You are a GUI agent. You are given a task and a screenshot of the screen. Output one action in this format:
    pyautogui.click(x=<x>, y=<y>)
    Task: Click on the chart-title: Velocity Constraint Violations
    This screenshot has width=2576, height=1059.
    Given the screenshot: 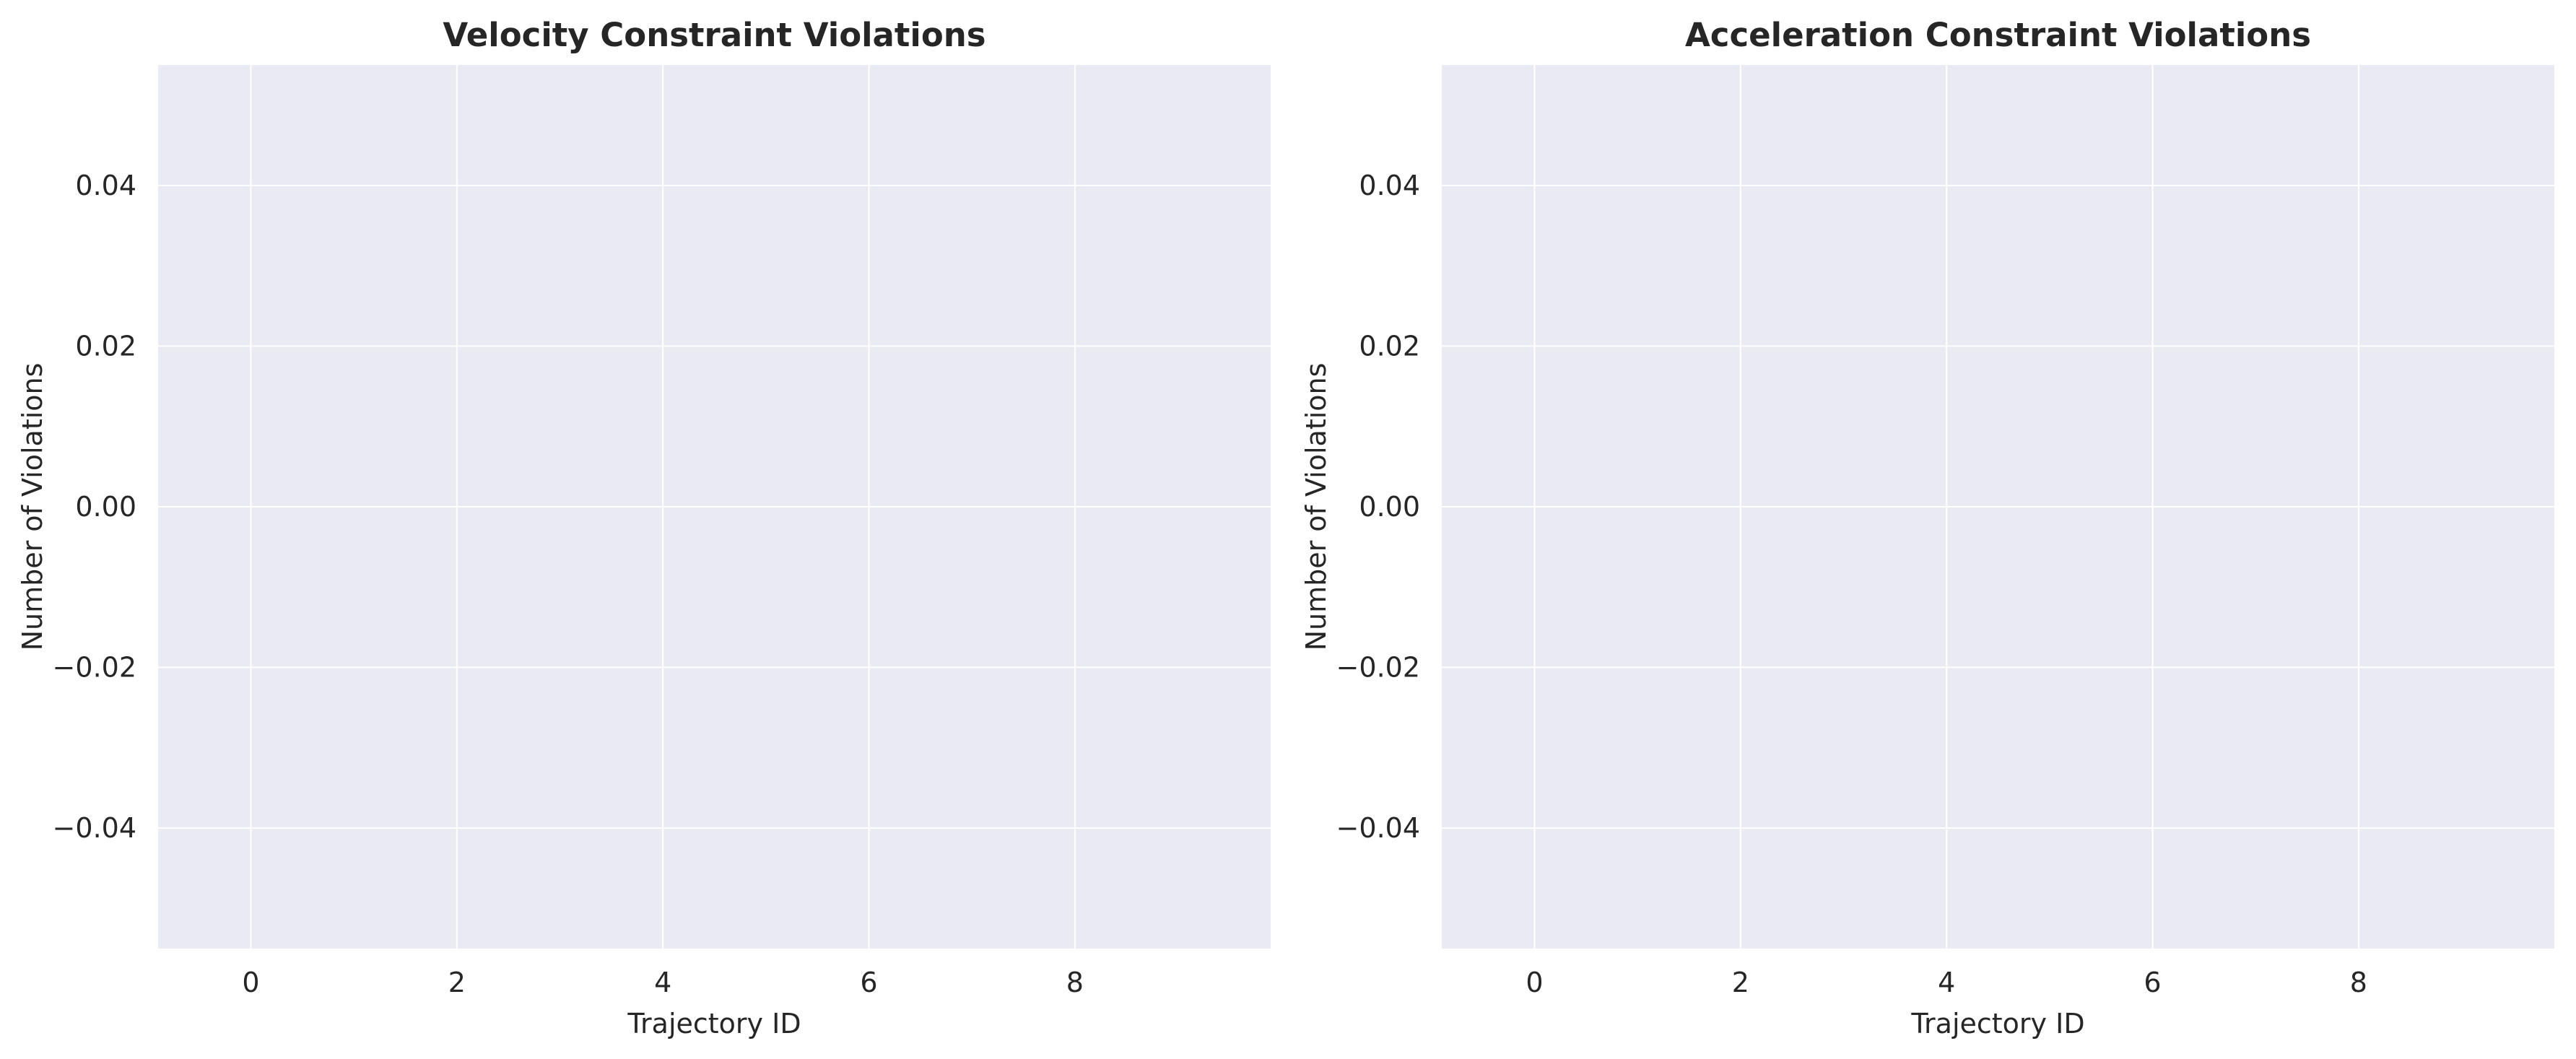 What is the action you would take?
    pyautogui.click(x=714, y=35)
    